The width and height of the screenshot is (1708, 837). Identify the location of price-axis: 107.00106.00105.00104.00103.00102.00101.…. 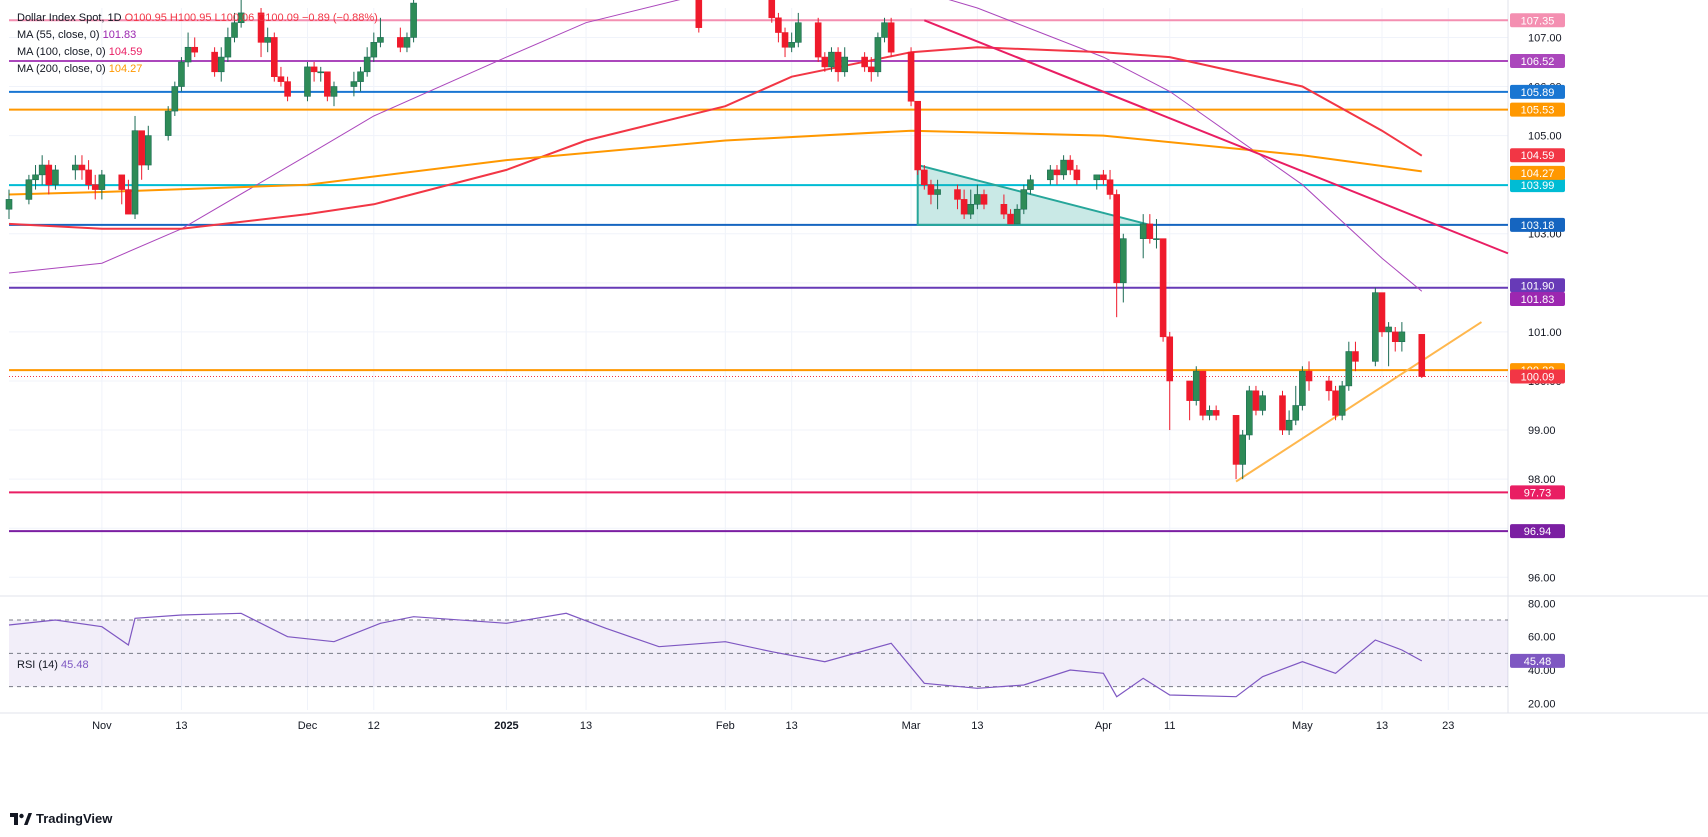
(1537, 361).